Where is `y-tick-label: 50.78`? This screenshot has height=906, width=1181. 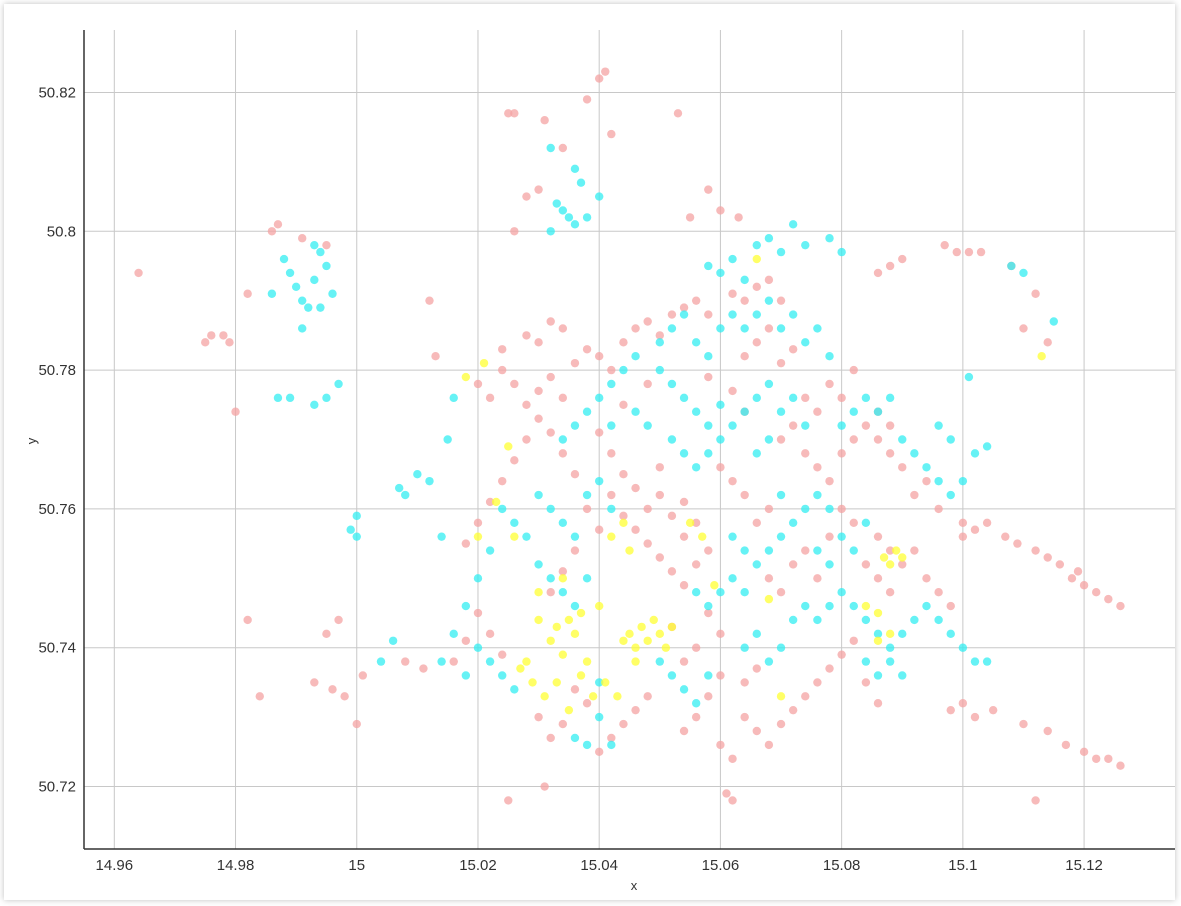
y-tick-label: 50.78 is located at coordinates (57, 370).